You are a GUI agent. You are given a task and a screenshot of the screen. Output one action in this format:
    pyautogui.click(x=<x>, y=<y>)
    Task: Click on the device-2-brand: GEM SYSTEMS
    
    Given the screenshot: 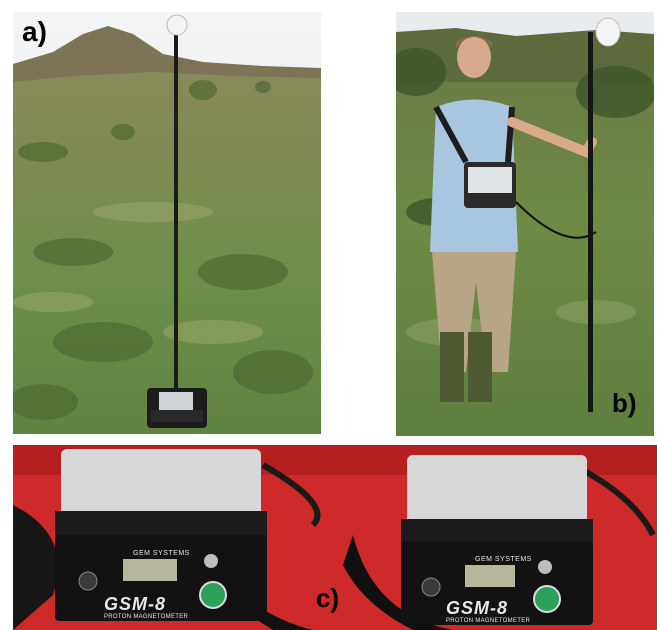 What is the action you would take?
    pyautogui.click(x=503, y=559)
    